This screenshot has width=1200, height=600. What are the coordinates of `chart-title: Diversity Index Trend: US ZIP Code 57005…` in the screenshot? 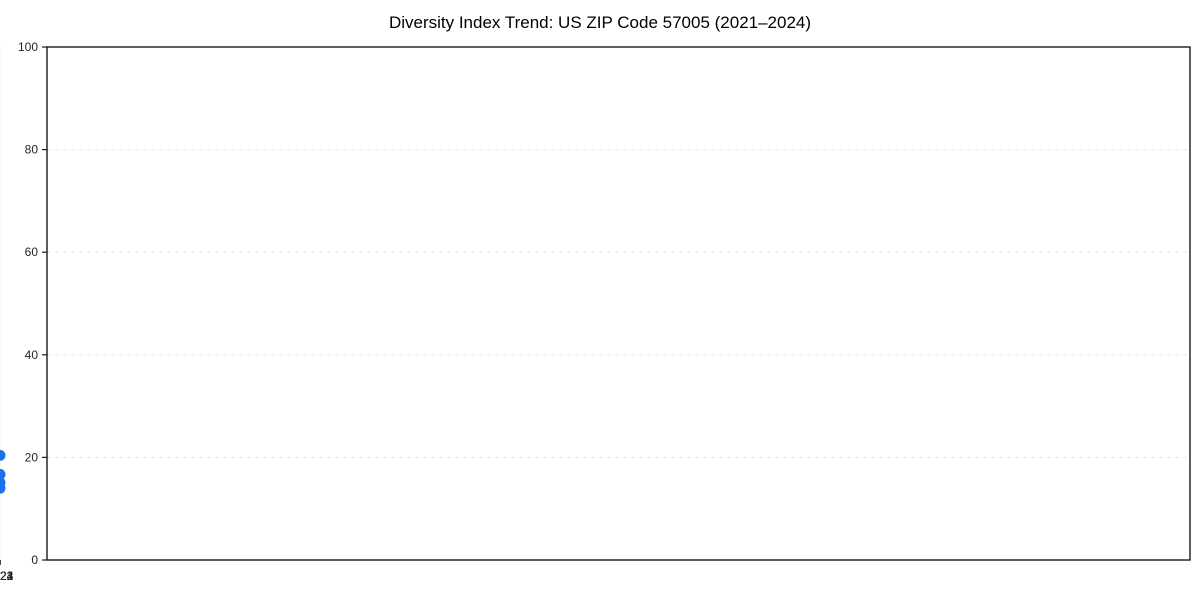 It's located at (600, 22).